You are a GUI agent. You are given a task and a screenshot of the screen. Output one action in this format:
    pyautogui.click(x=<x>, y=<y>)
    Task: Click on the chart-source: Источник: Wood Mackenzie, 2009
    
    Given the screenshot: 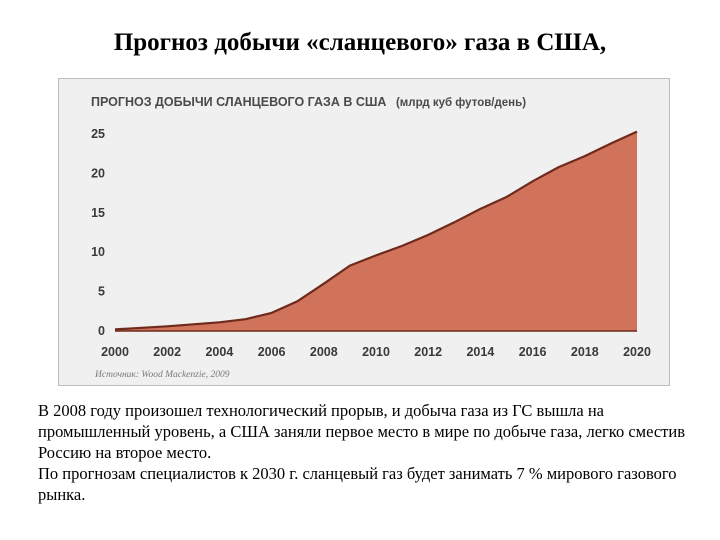 What is the action you would take?
    pyautogui.click(x=162, y=375)
    